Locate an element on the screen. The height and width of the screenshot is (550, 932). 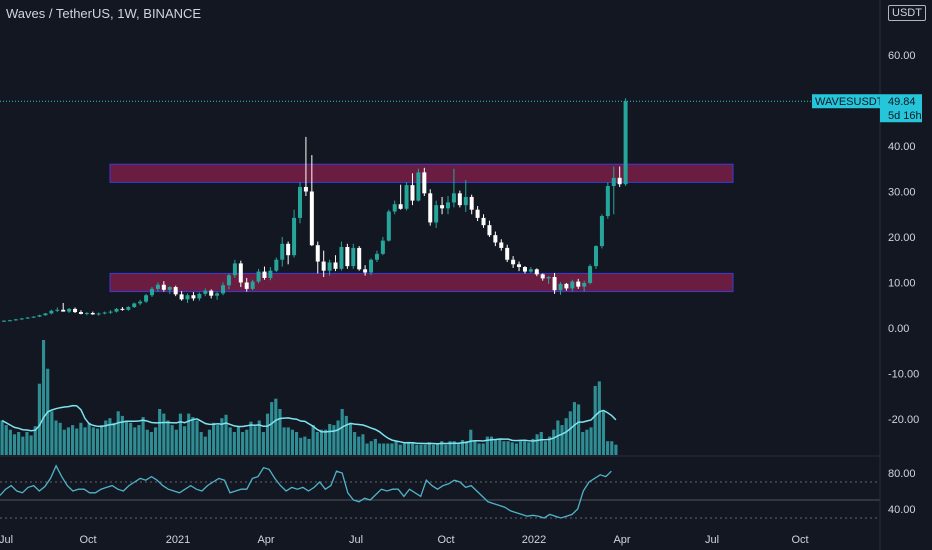
y-tick-label: -20.00 is located at coordinates (903, 420).